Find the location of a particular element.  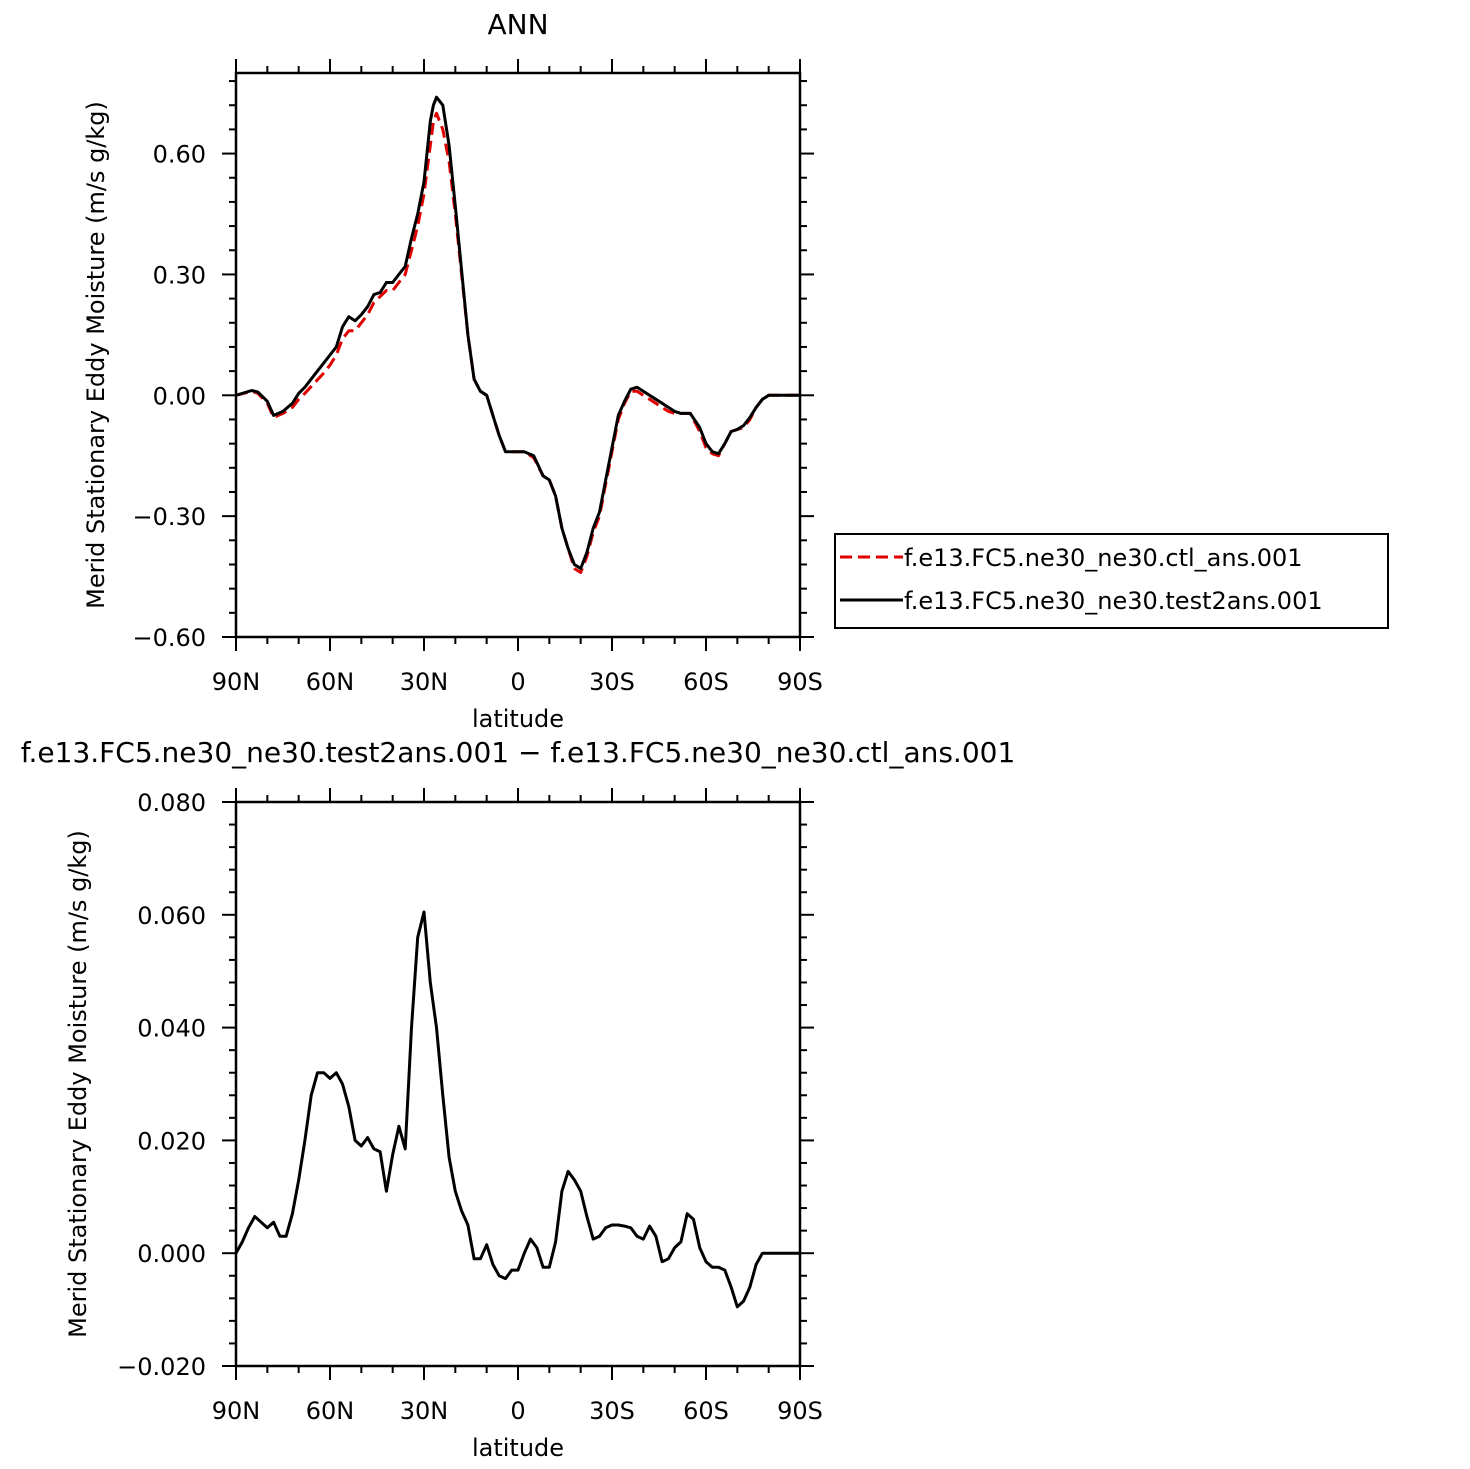

y-tick-label: 0.080 is located at coordinates (171, 803).